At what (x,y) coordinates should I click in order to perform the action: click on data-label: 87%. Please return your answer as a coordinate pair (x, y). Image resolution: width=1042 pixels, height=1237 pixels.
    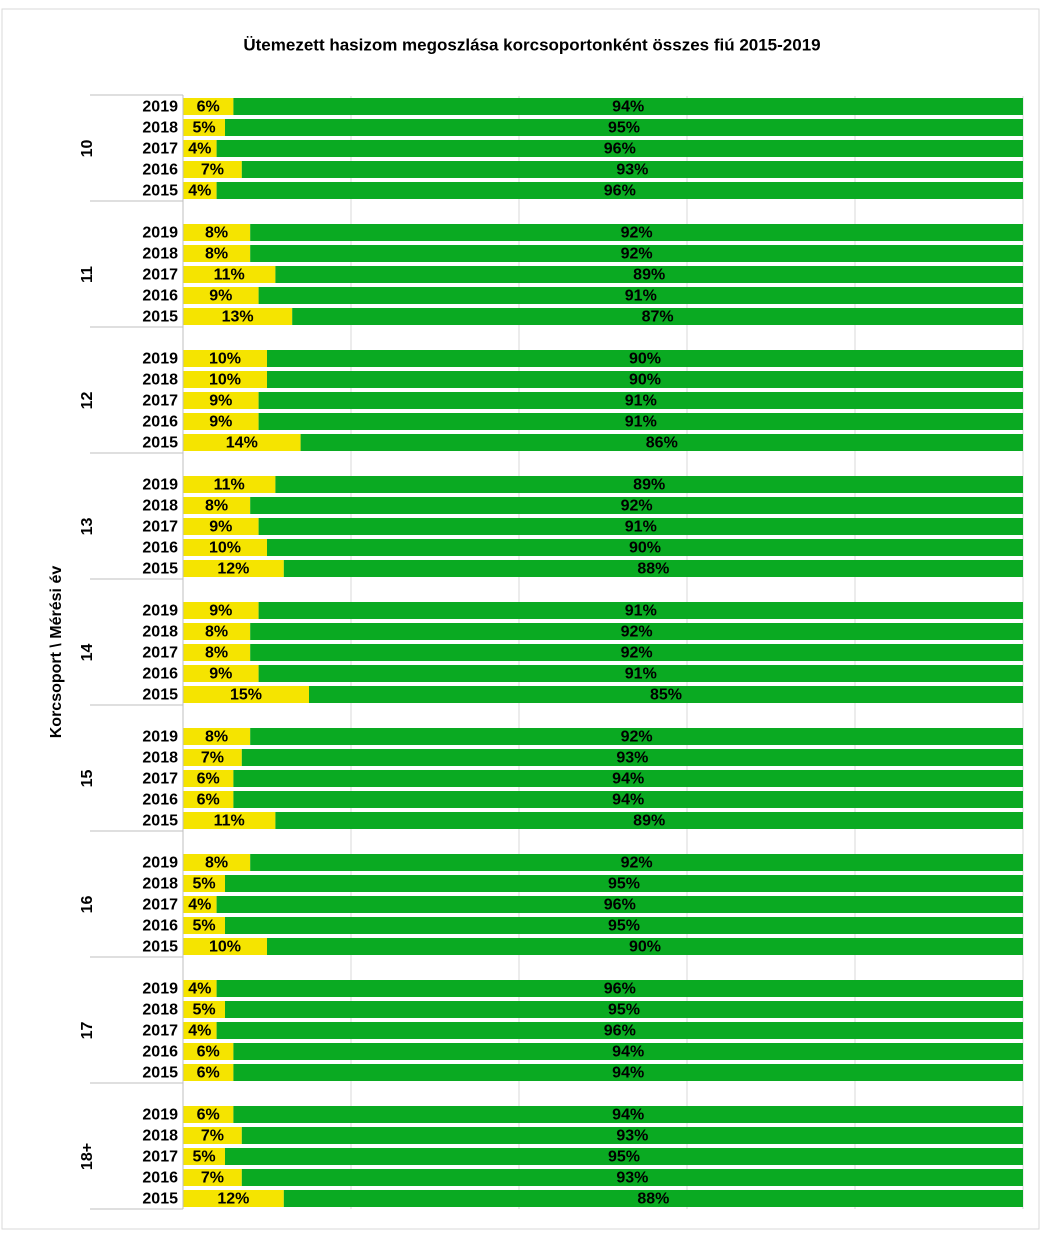
    Looking at the image, I should click on (658, 317).